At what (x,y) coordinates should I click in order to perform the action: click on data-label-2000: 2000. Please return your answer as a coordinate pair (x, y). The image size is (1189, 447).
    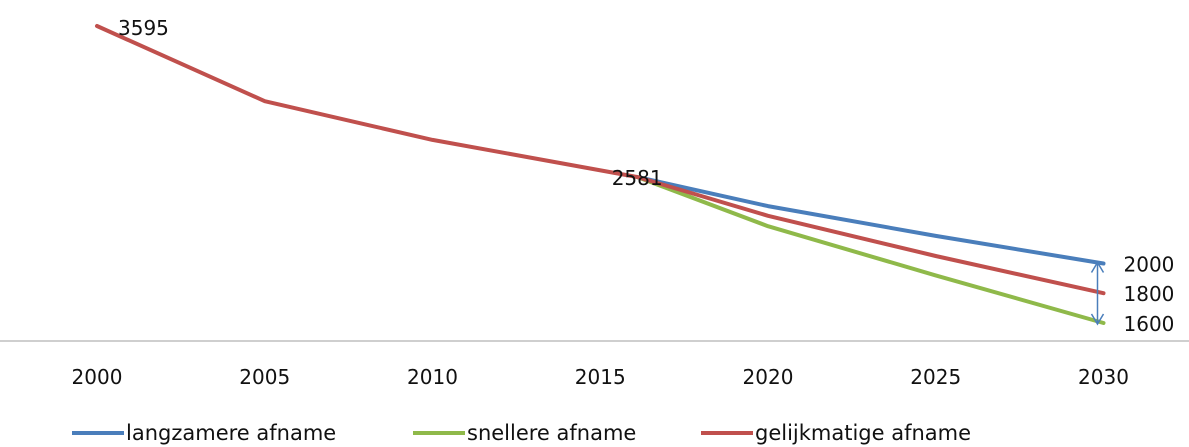
    Looking at the image, I should click on (1149, 264).